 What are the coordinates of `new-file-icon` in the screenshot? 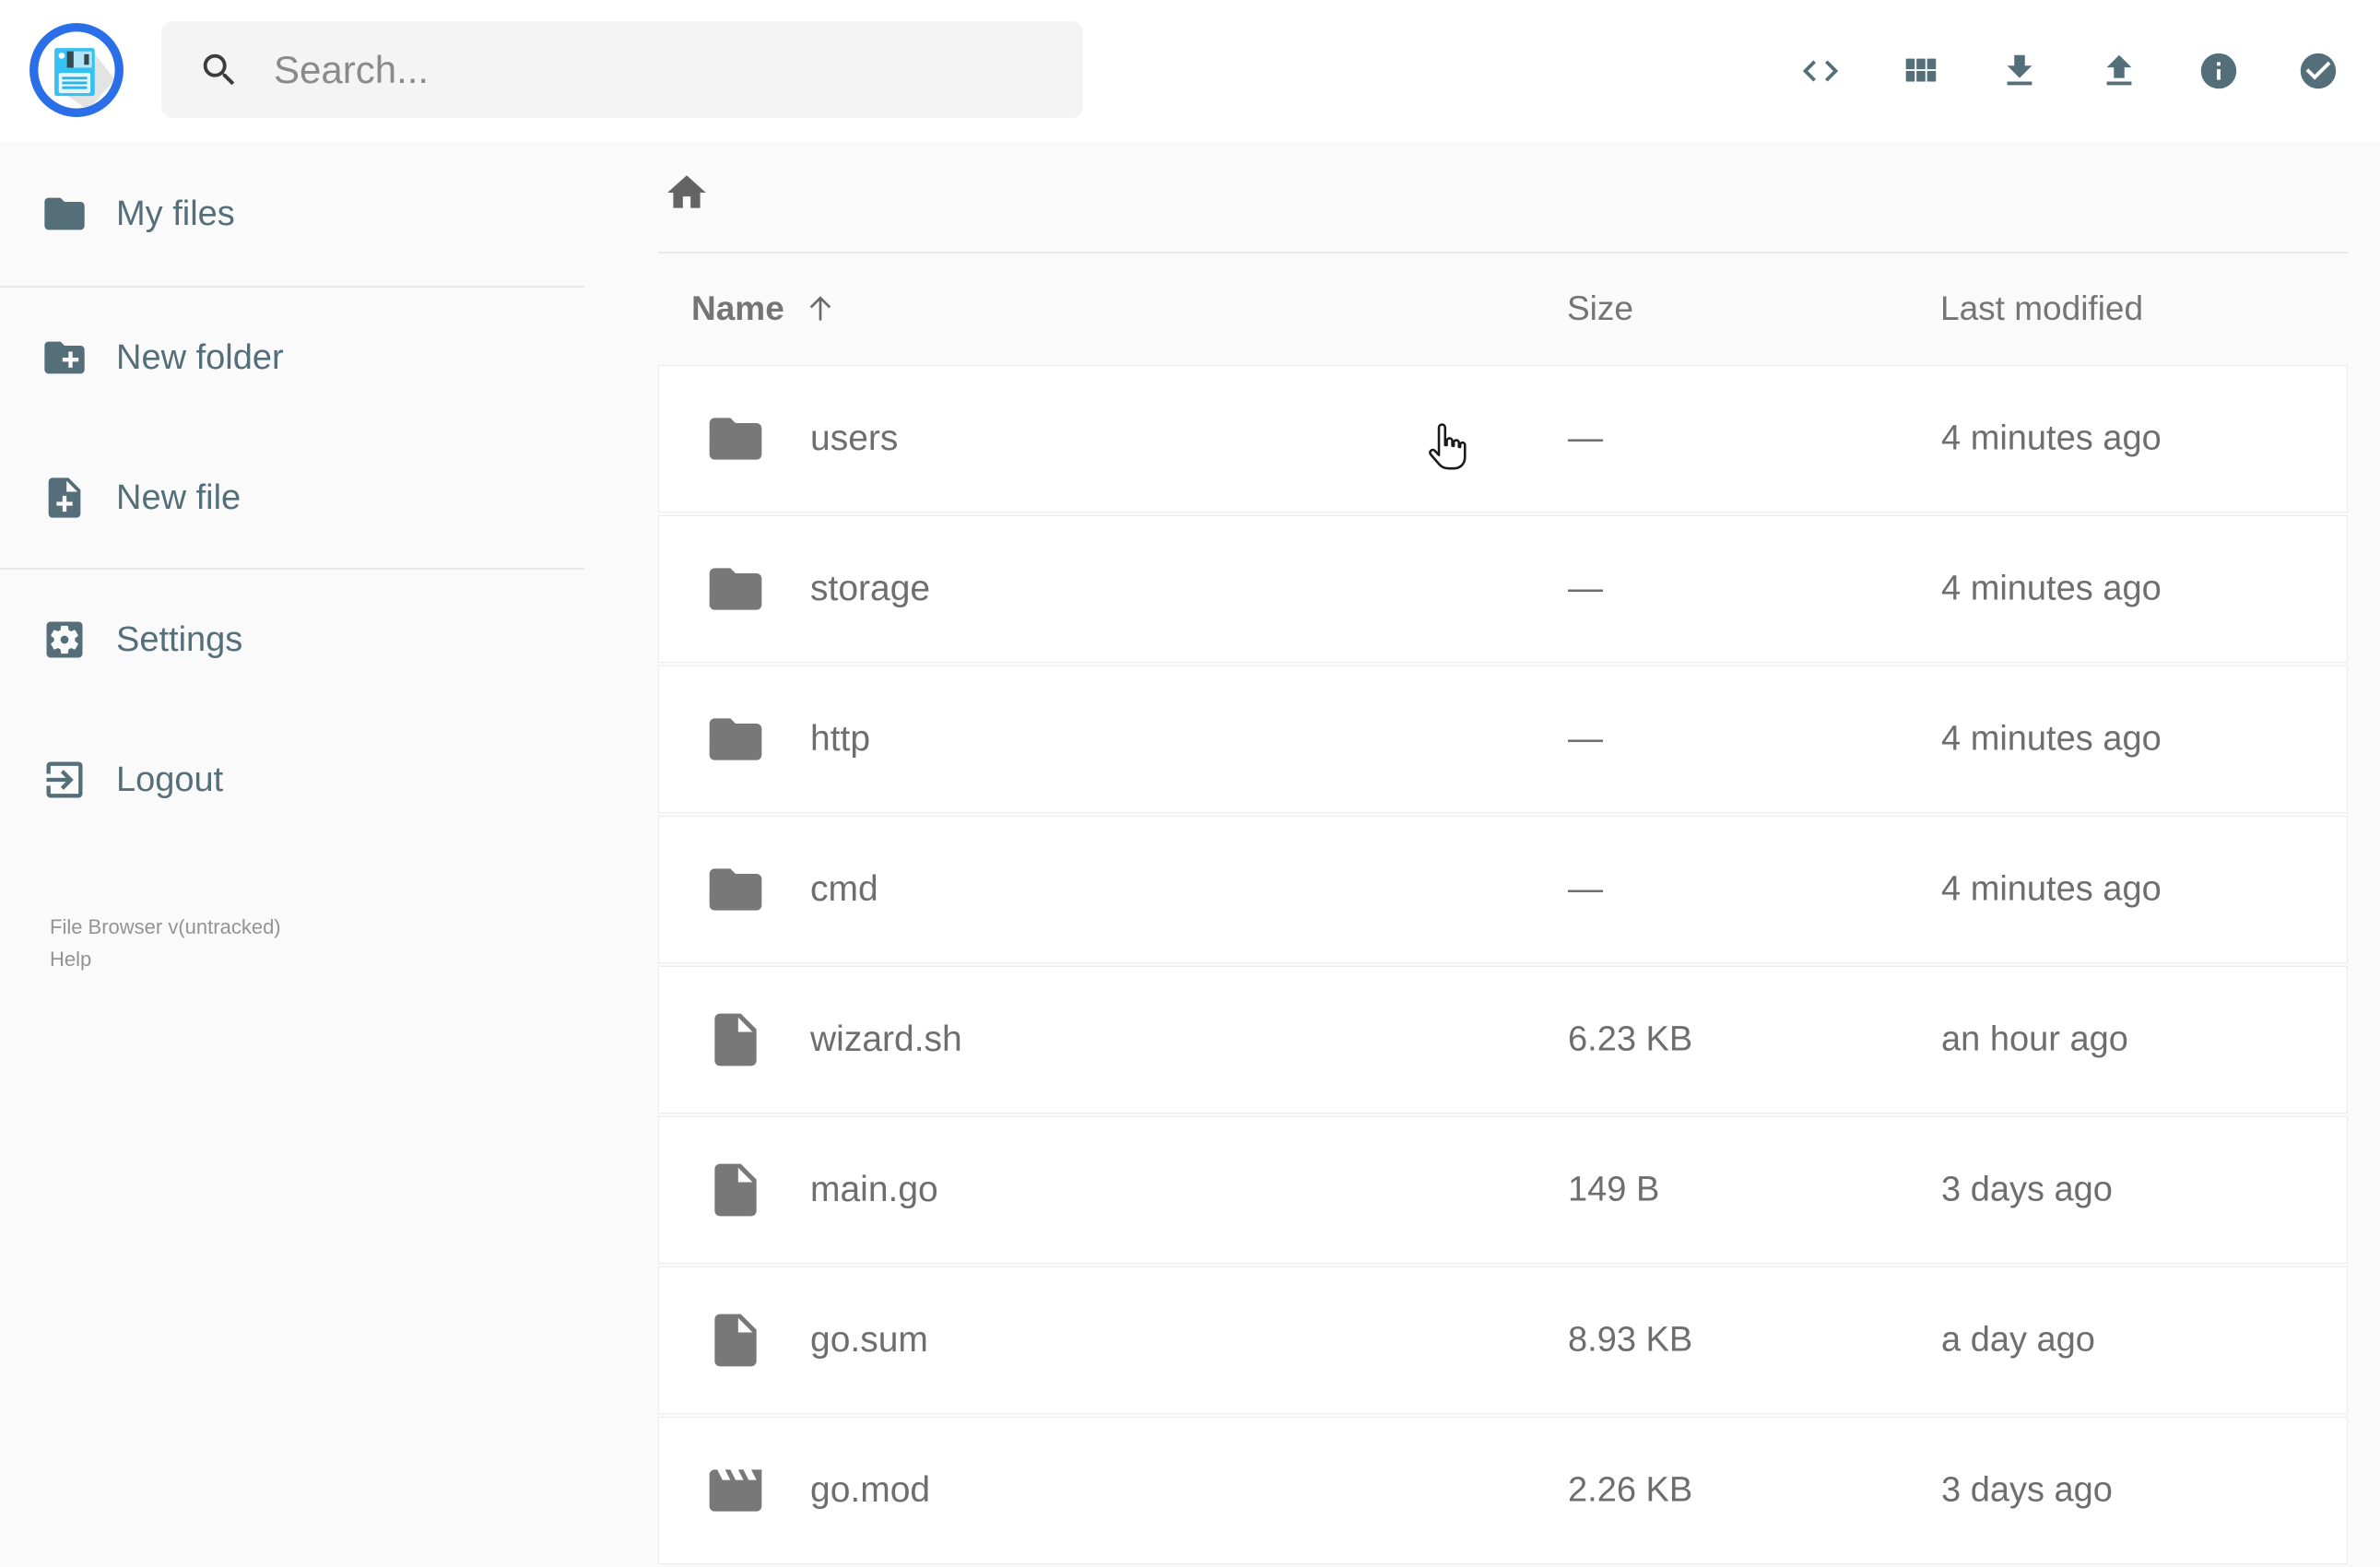 It's located at (64, 498).